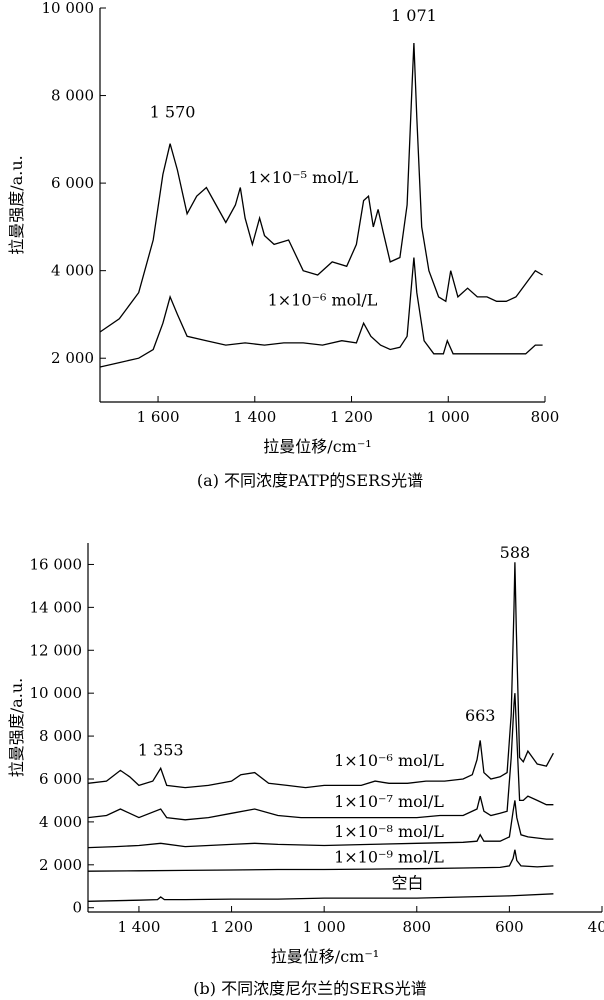 The height and width of the screenshot is (1000, 604). What do you see at coordinates (158, 417) in the screenshot?
I see `x-tick-label: 1 600` at bounding box center [158, 417].